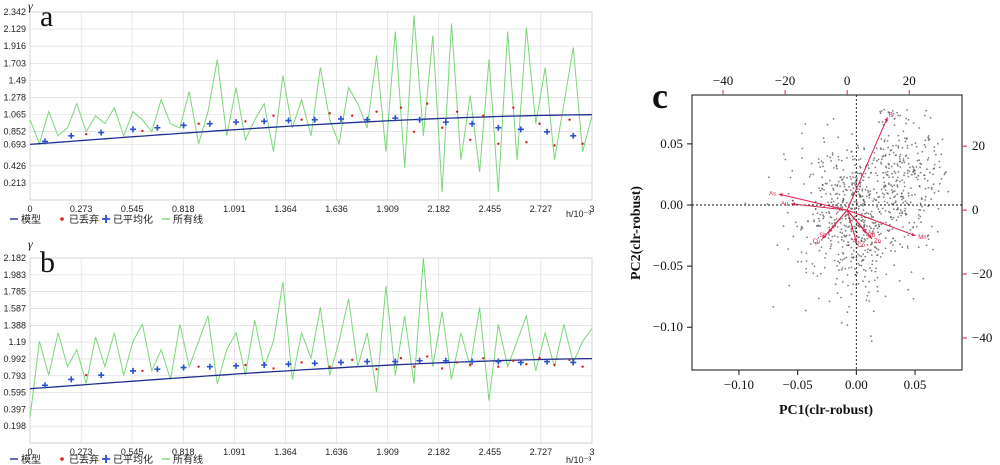  What do you see at coordinates (982, 273) in the screenshot?
I see `right-tick-label: −20` at bounding box center [982, 273].